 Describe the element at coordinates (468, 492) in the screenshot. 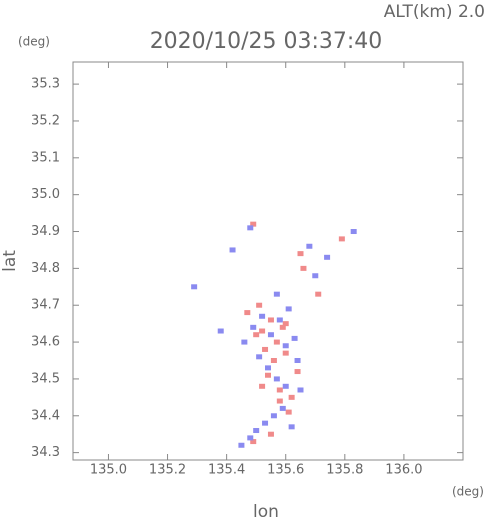

I see `x-unit: (deg)` at that location.